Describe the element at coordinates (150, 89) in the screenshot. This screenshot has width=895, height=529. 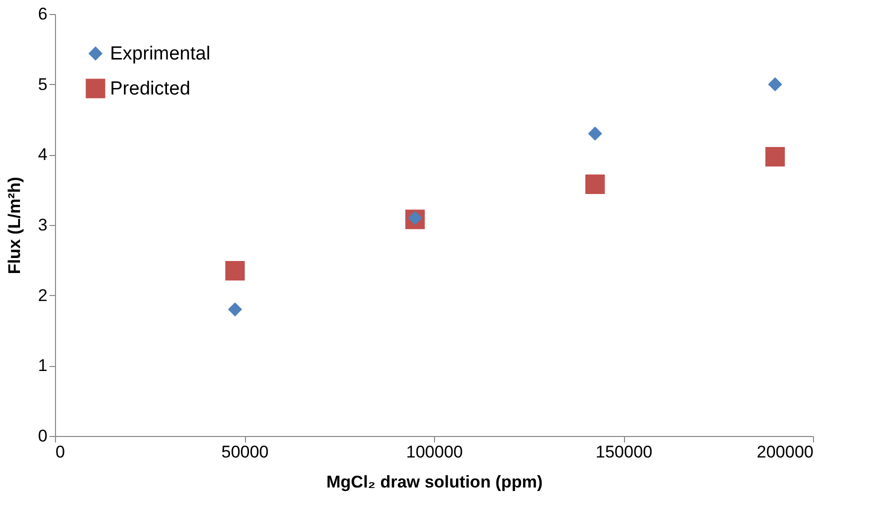
I see `legend-label: Predicted` at that location.